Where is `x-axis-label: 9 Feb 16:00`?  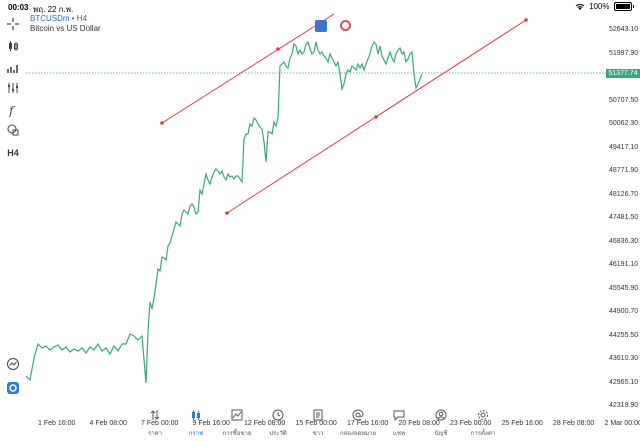 x-axis-label: 9 Feb 16:00 is located at coordinates (211, 423).